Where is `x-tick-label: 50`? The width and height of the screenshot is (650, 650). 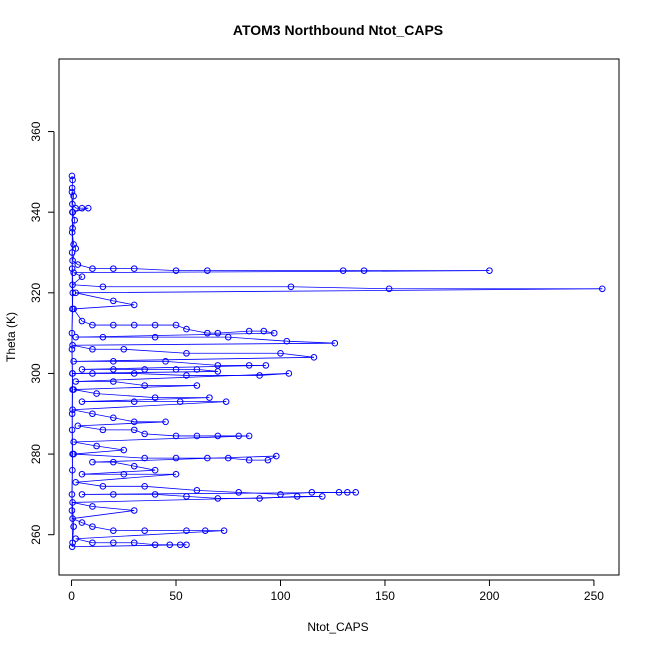
x-tick-label: 50 is located at coordinates (176, 596).